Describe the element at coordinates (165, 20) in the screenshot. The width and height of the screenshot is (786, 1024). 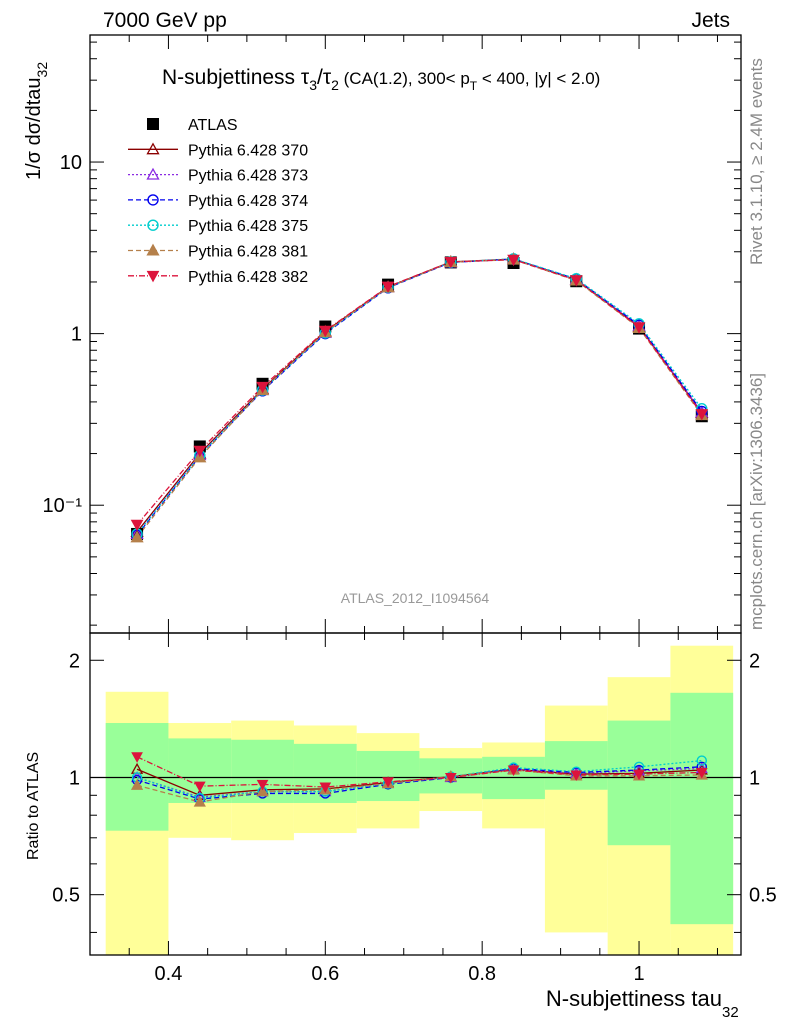
I see `energy-label: 7000 GeV pp` at that location.